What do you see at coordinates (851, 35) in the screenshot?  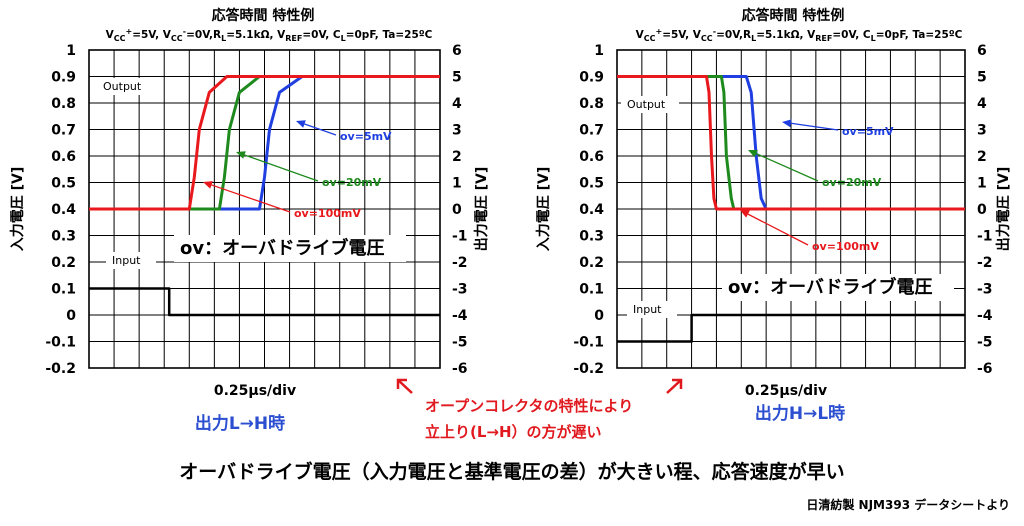 I see `subtitle-part: =0V, C` at bounding box center [851, 35].